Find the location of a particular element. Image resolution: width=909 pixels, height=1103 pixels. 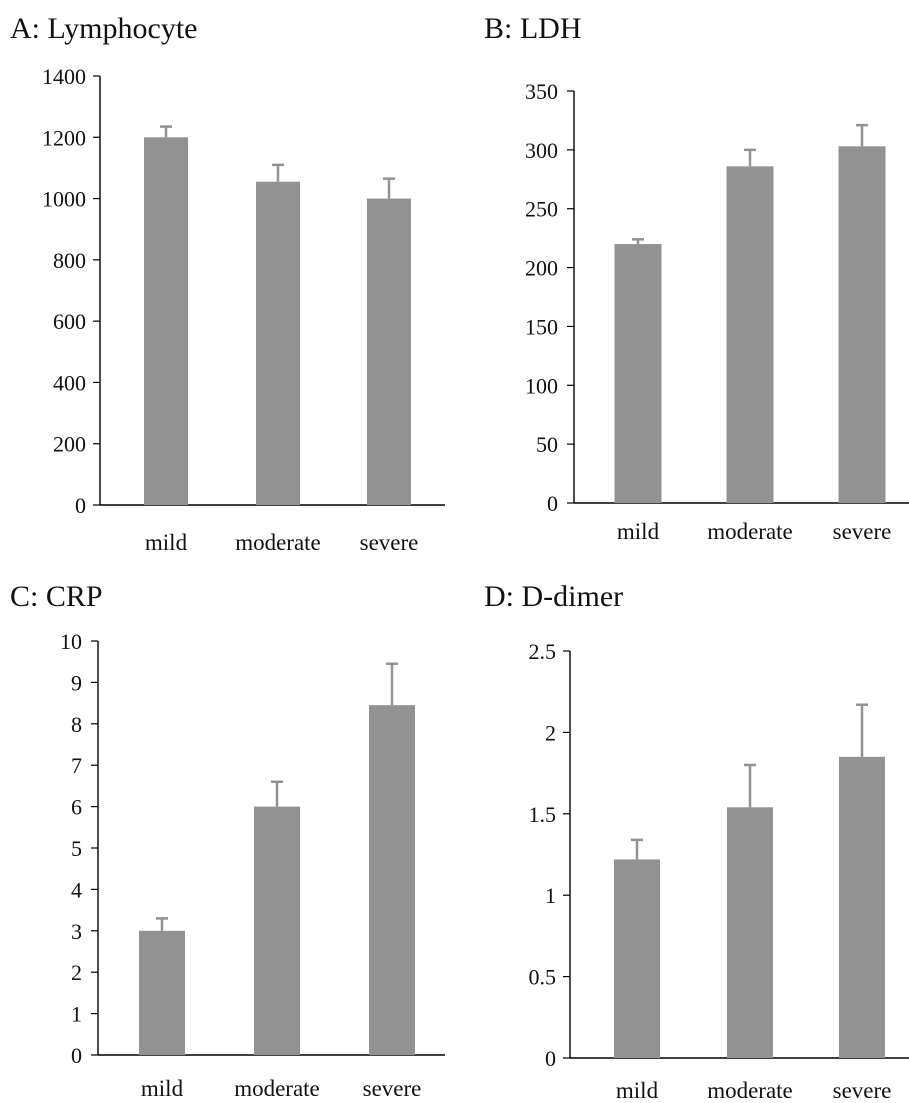

chart-a-ytick-label: 1000 is located at coordinates (64, 199).